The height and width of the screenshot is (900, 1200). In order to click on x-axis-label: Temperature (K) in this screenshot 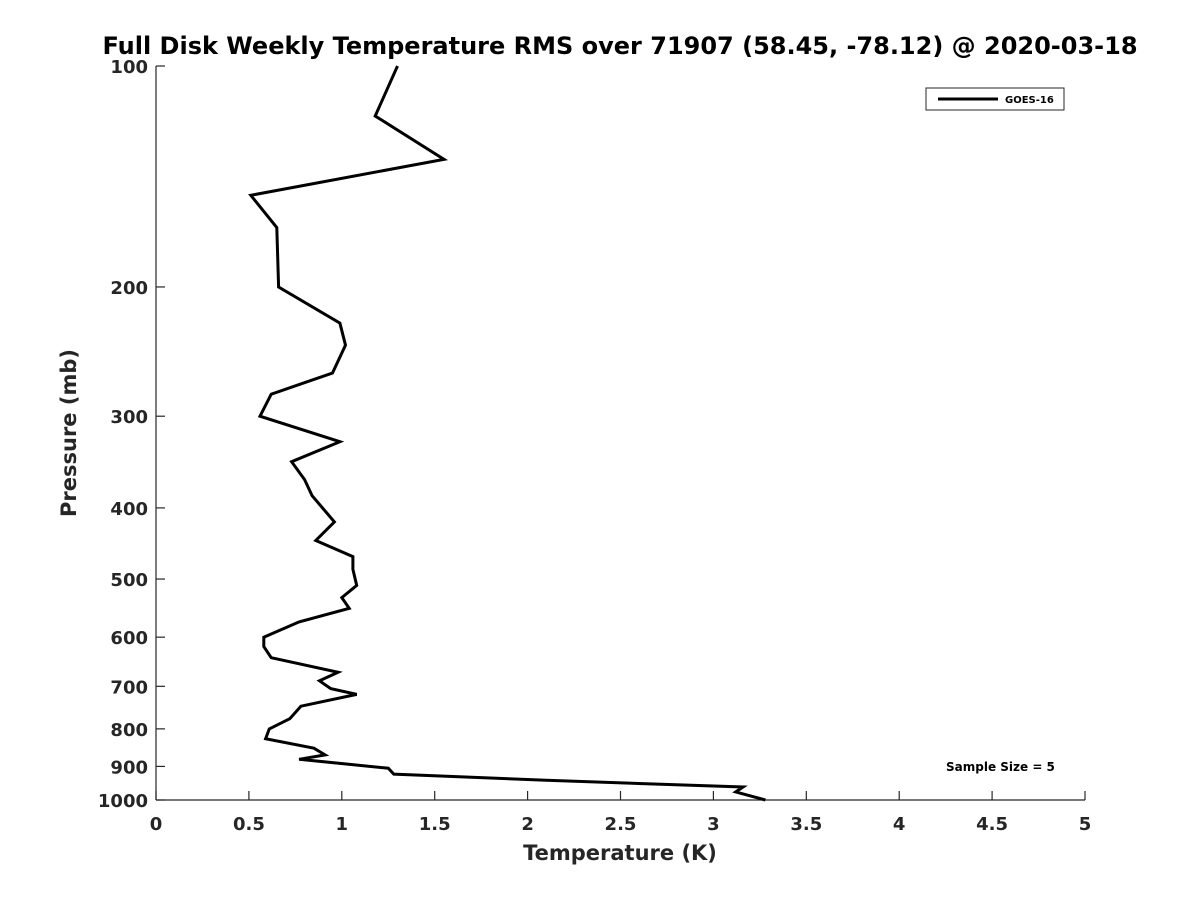, I will do `click(620, 853)`.